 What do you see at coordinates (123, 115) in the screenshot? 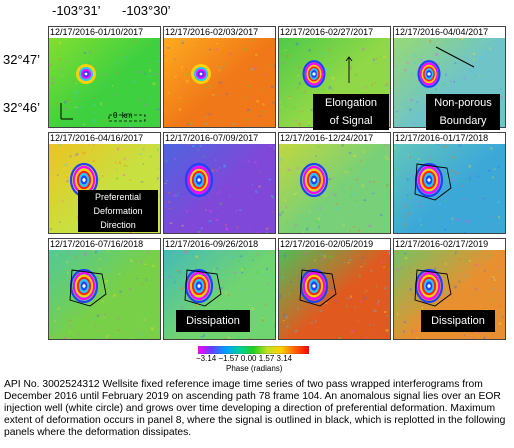
I see `scale-label: 0 km` at bounding box center [123, 115].